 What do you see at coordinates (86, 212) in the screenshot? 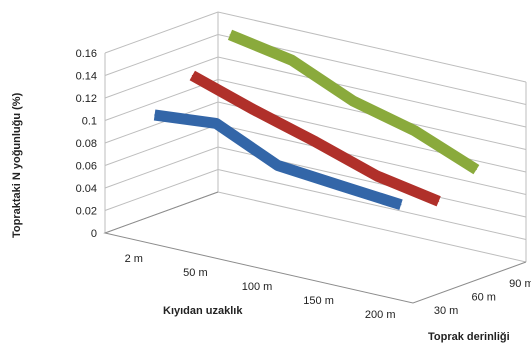
I see `y-tick-label: 0.02` at bounding box center [86, 212].